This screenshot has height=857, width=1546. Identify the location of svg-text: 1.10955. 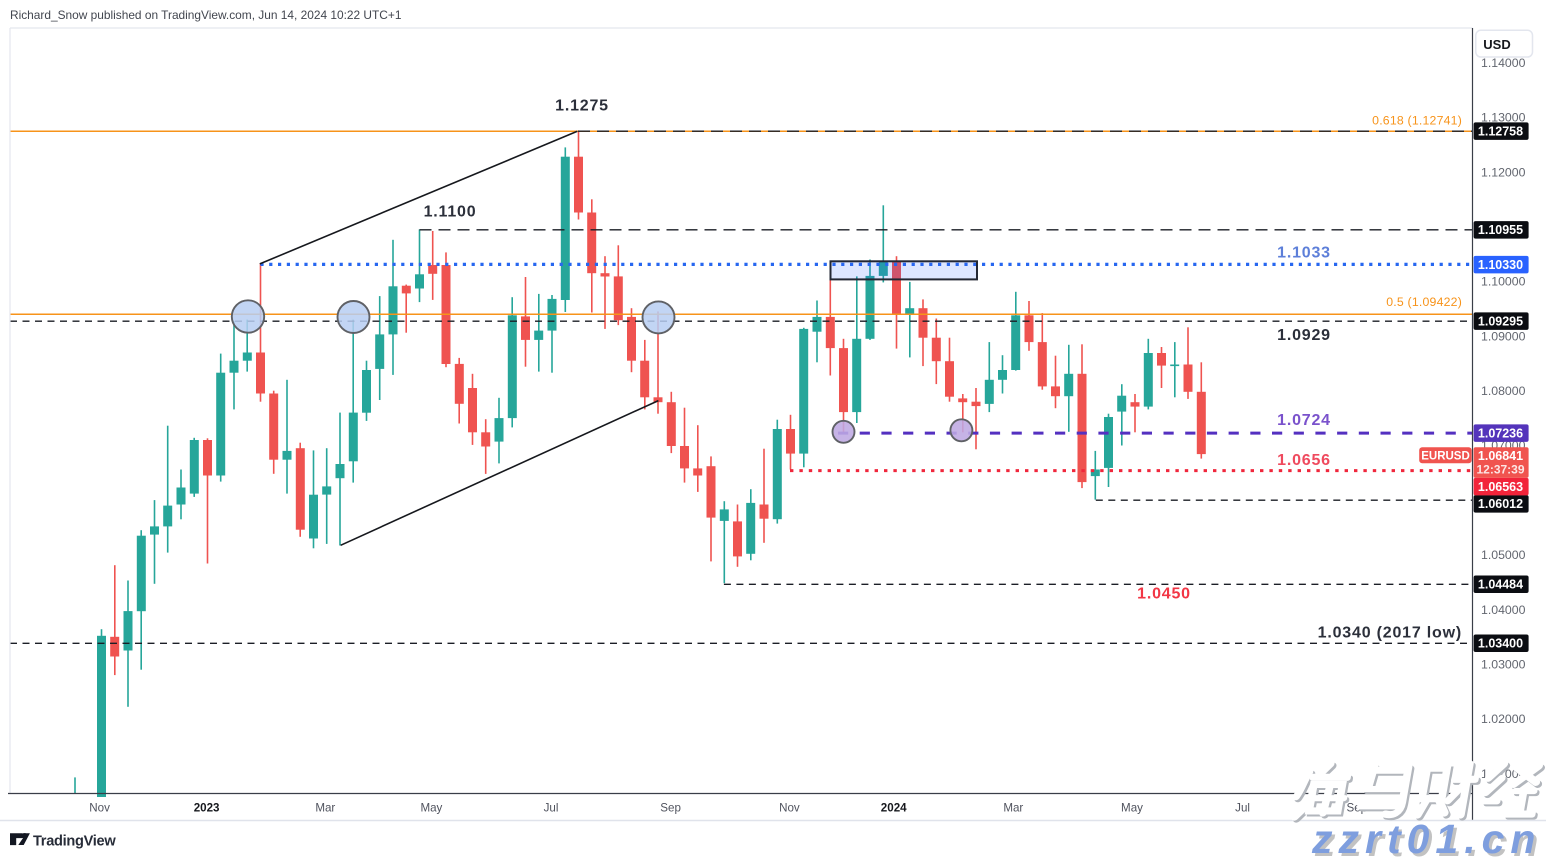
(1500, 230).